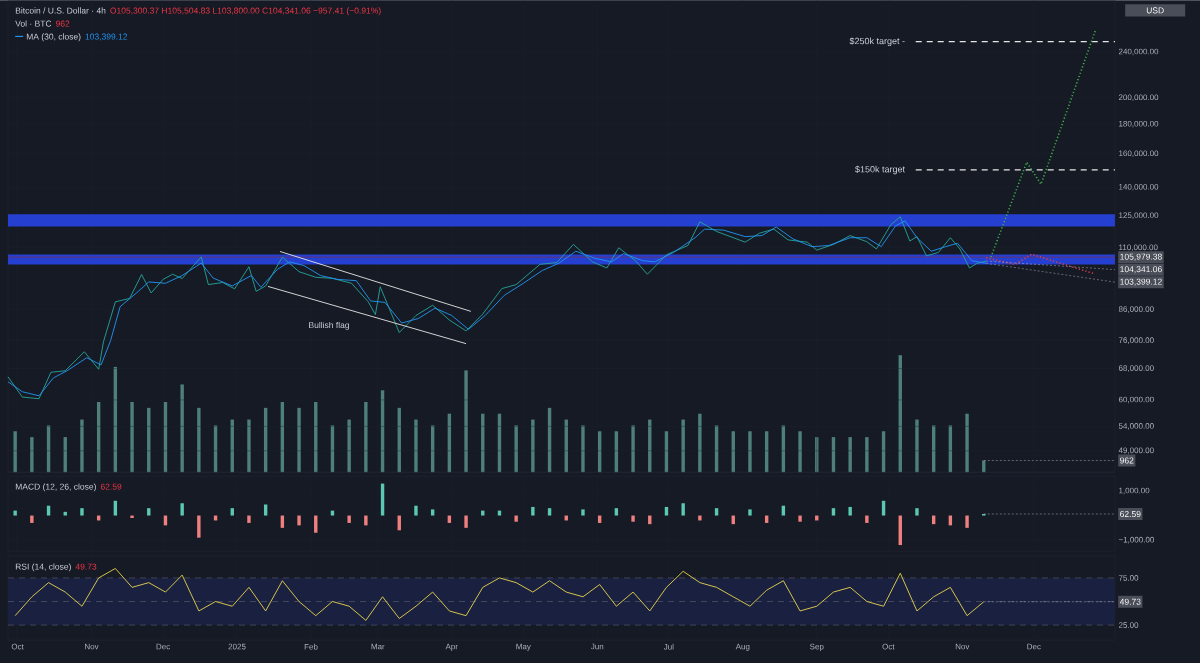 Image resolution: width=1200 pixels, height=663 pixels. Describe the element at coordinates (742, 647) in the screenshot. I see `x-tick-label: Aug` at that location.